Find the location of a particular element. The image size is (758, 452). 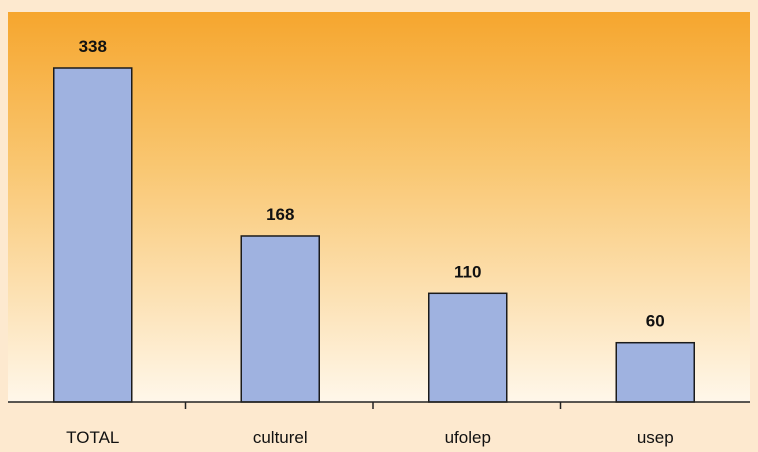

category-label-culturel: culturel is located at coordinates (280, 437).